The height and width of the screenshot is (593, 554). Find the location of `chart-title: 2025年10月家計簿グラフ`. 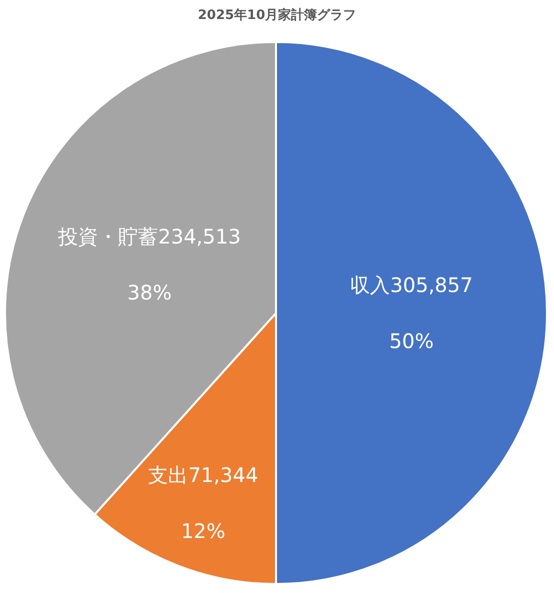

chart-title: 2025年10月家計簿グラフ is located at coordinates (277, 15).